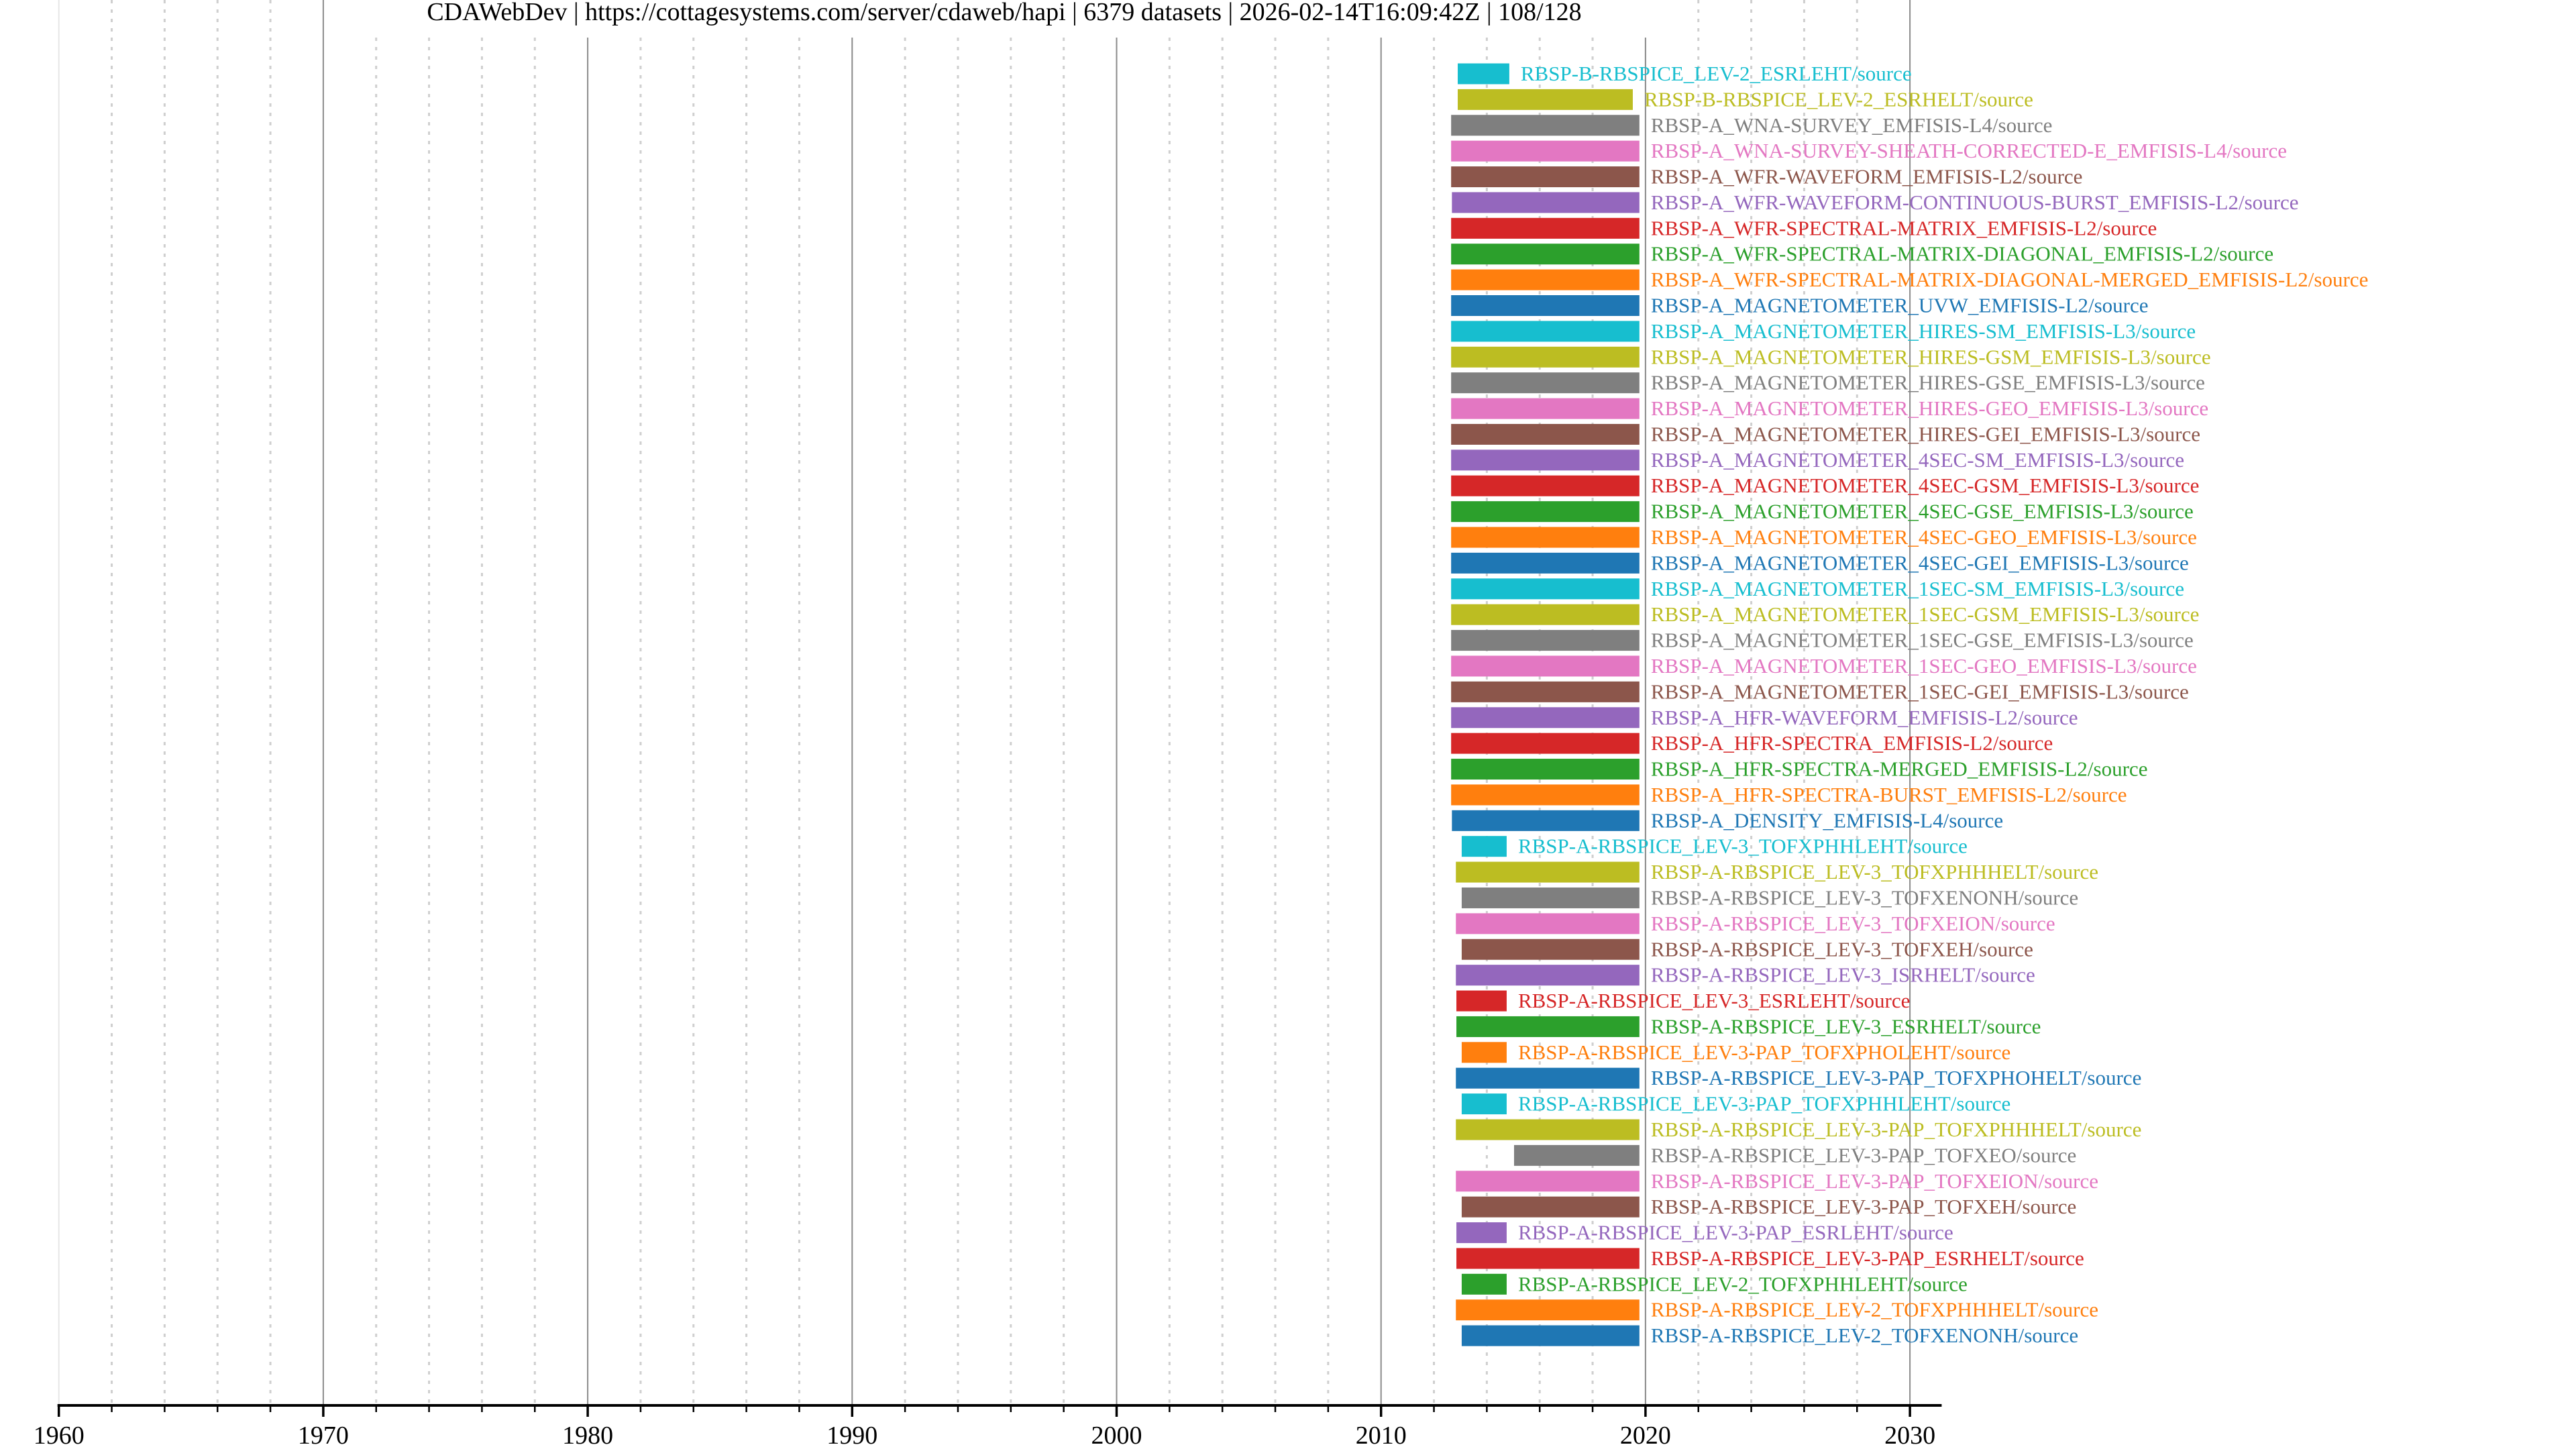 The width and height of the screenshot is (2576, 1449). Describe the element at coordinates (1714, 846) in the screenshot. I see `dataset-row: RBSP-A-RBSPICE_LEV-3_TOFXPHHLEHT/source` at that location.